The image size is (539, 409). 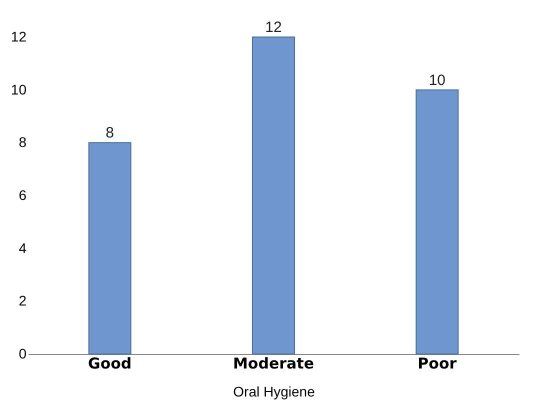 What do you see at coordinates (18, 36) in the screenshot?
I see `y-tick-label: 12` at bounding box center [18, 36].